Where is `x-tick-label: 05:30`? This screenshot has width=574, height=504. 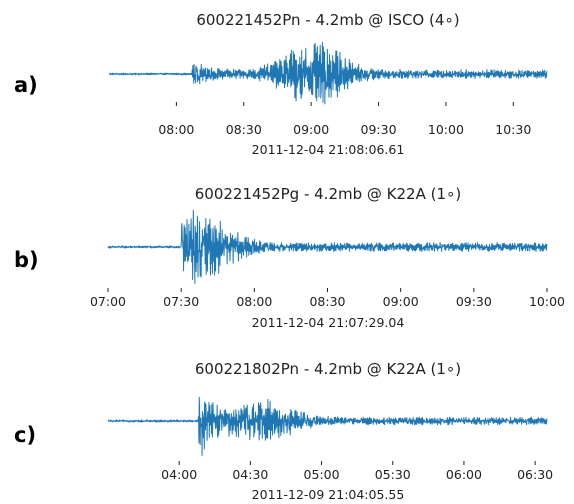 x-tick-label: 05:30 is located at coordinates (393, 474).